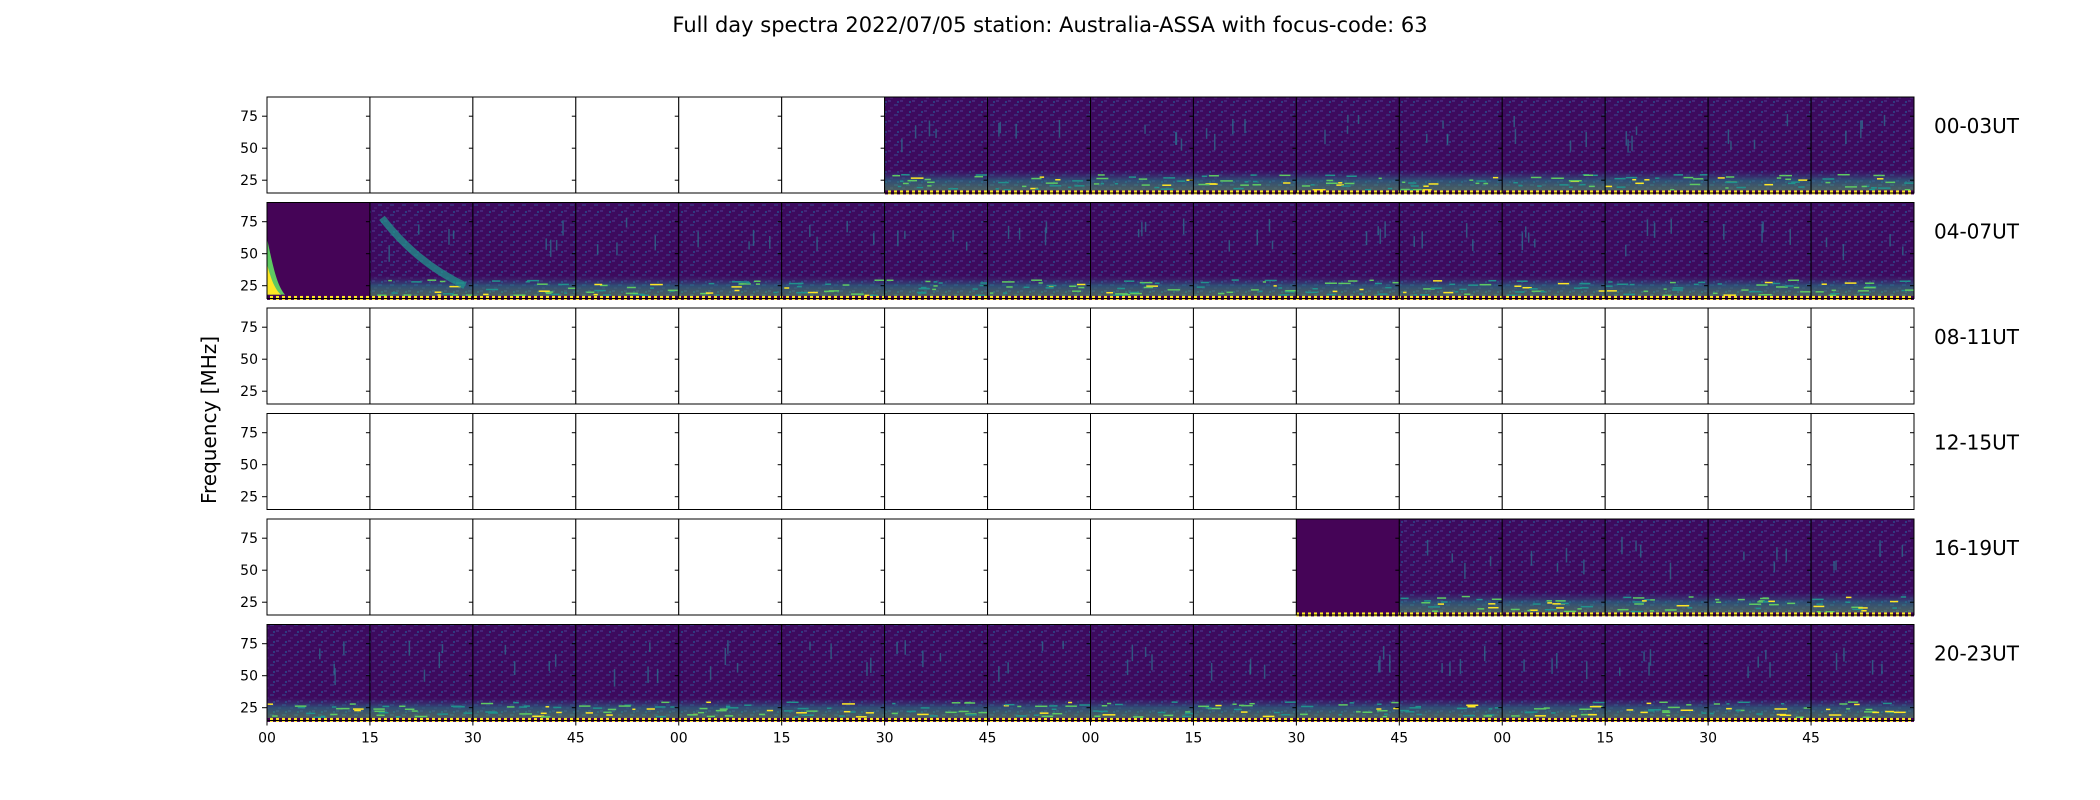 The height and width of the screenshot is (800, 2100). I want to click on x-tick-label: 15, so click(1194, 739).